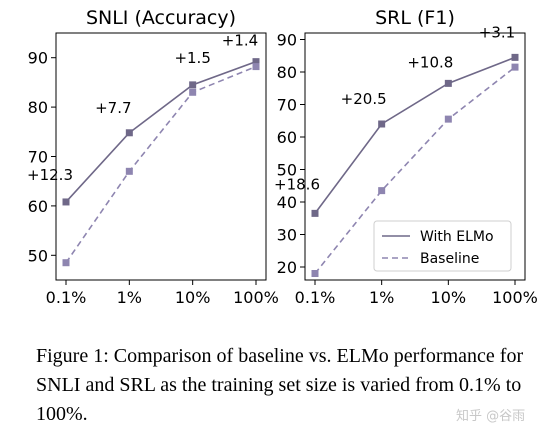  What do you see at coordinates (497, 32) in the screenshot?
I see `gain-label: +3.1` at bounding box center [497, 32].